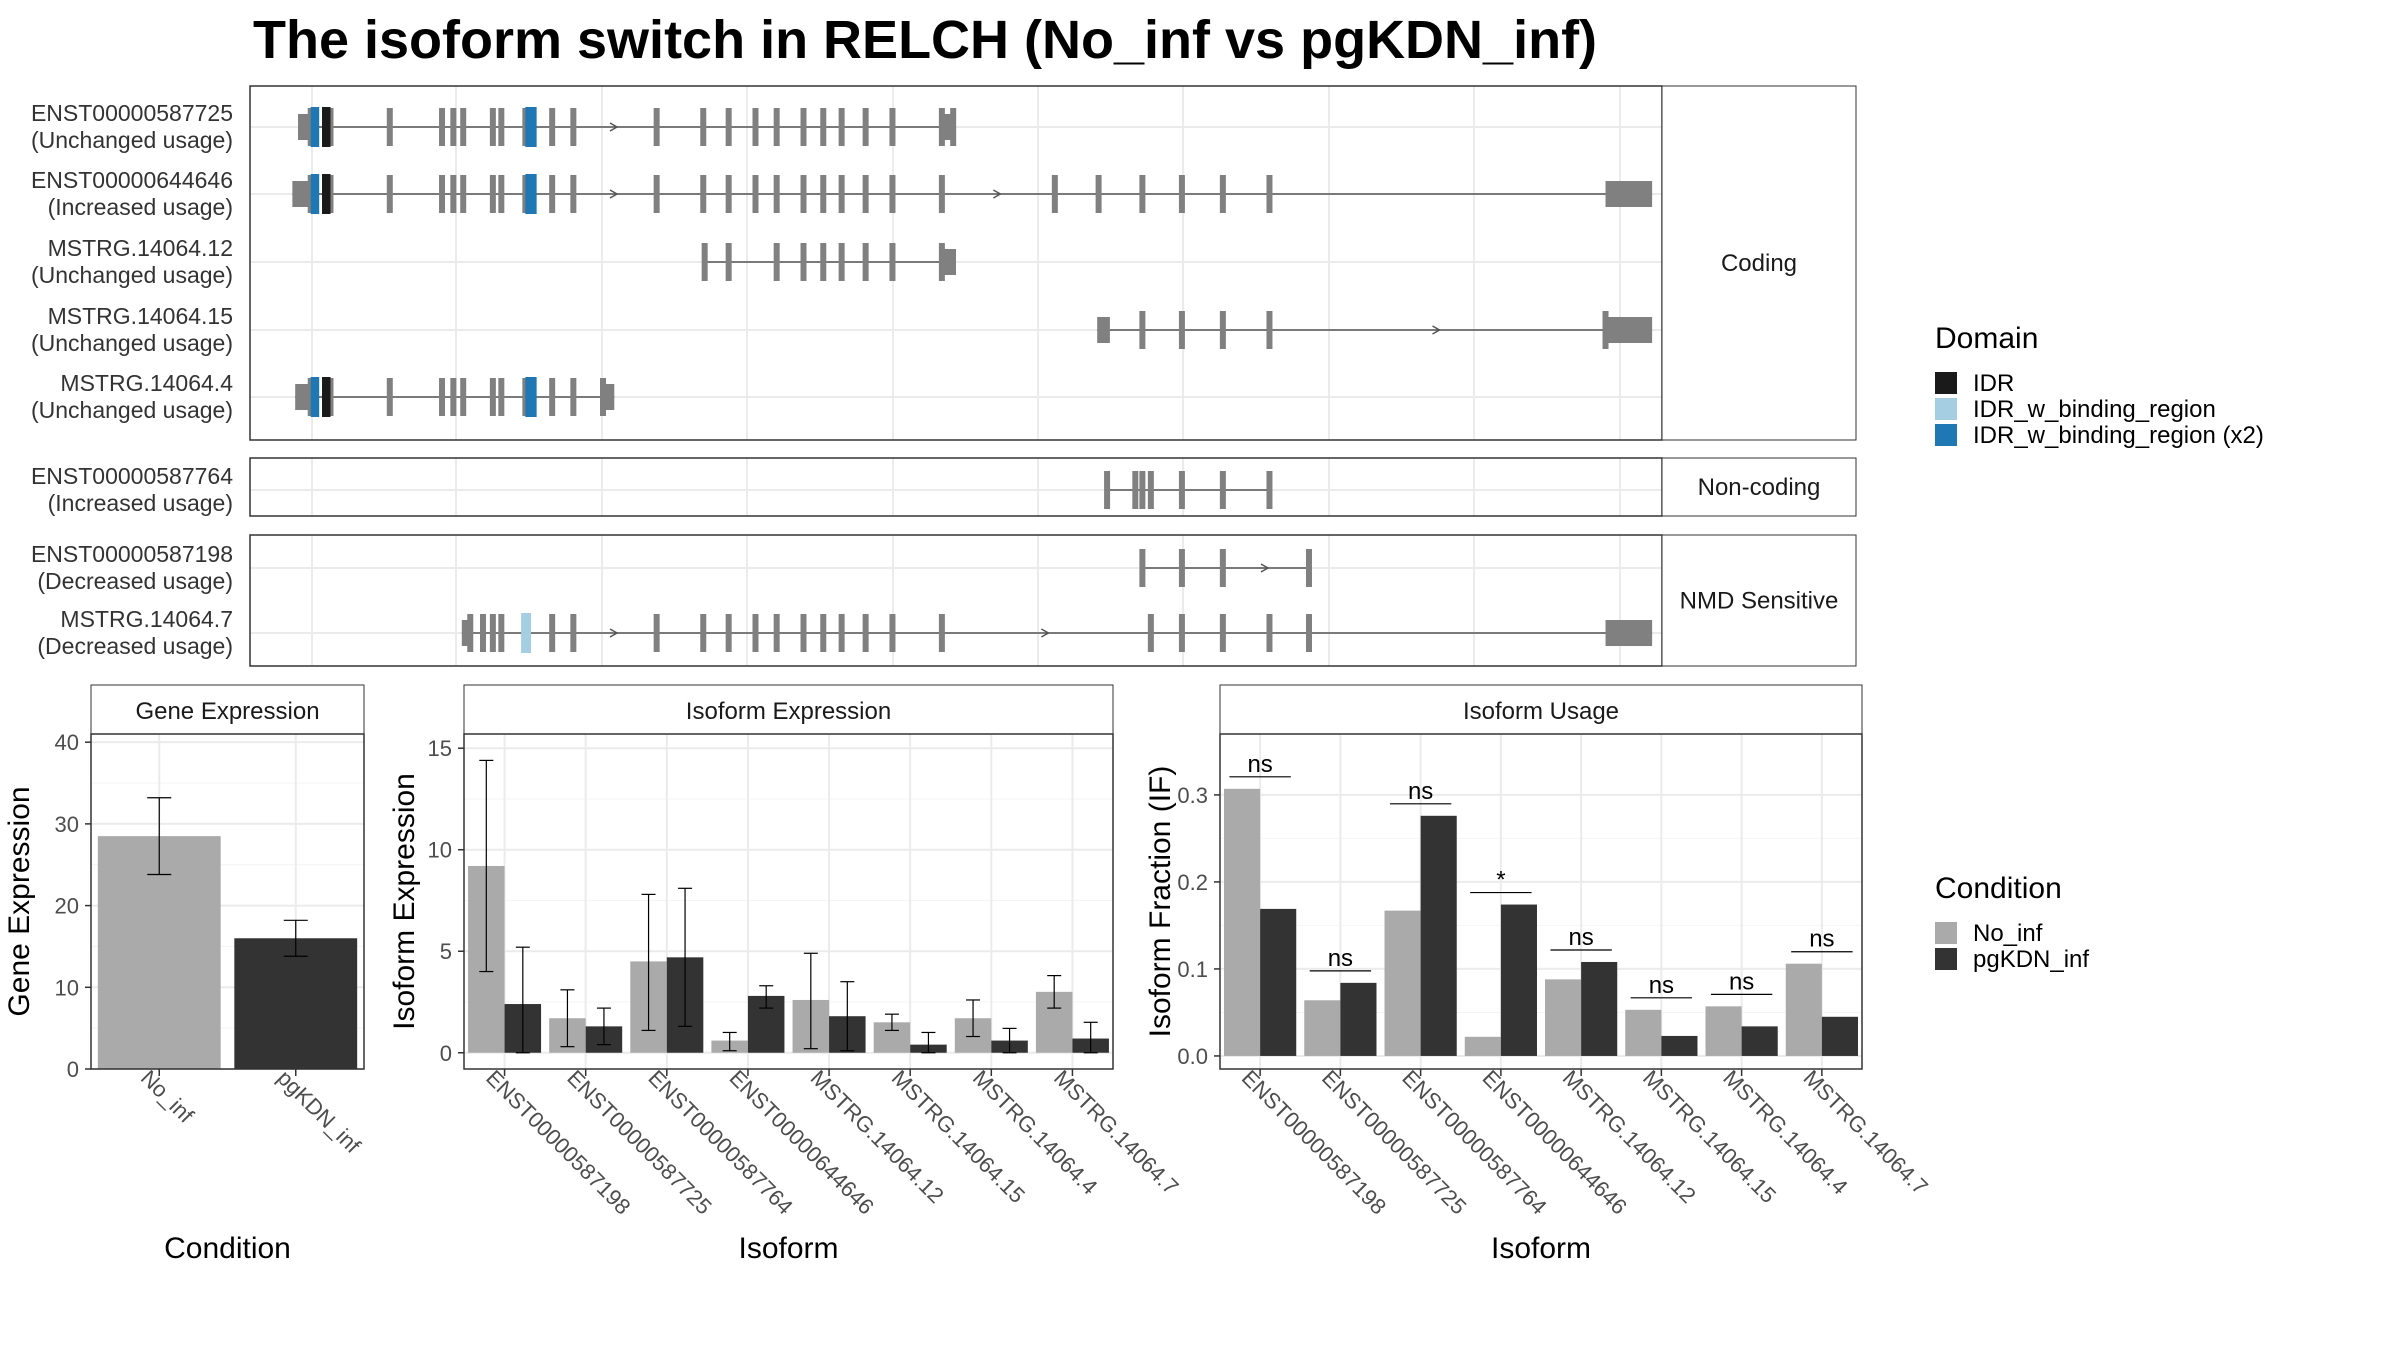  Describe the element at coordinates (140, 316) in the screenshot. I see `transcript-id-mstrg-14064-15: MSTRG.14064.15` at that location.